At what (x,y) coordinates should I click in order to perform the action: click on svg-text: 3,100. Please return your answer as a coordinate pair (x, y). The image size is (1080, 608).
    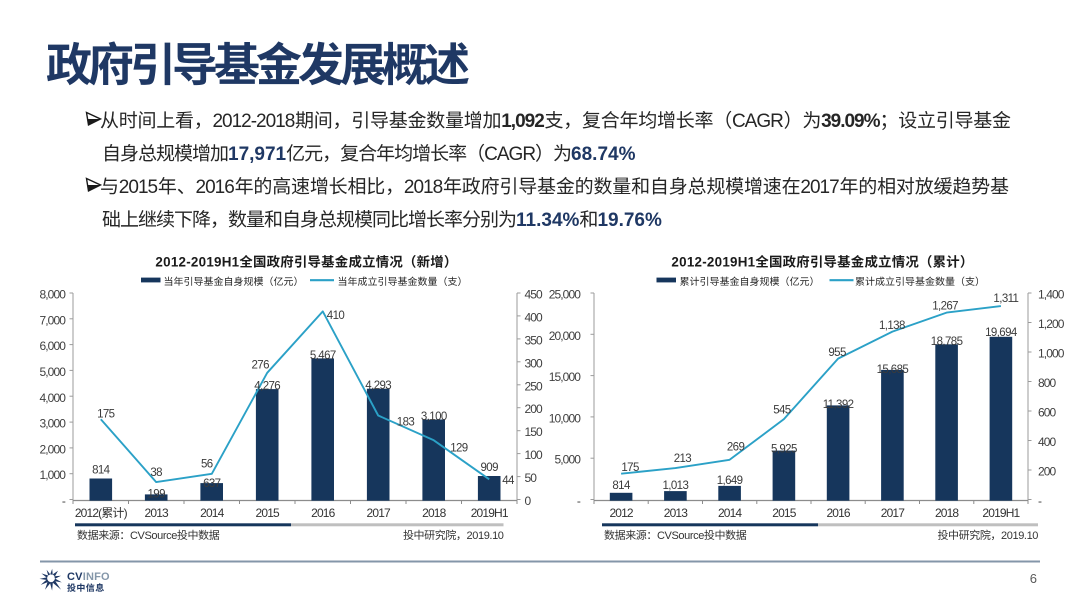
    Looking at the image, I should click on (434, 417).